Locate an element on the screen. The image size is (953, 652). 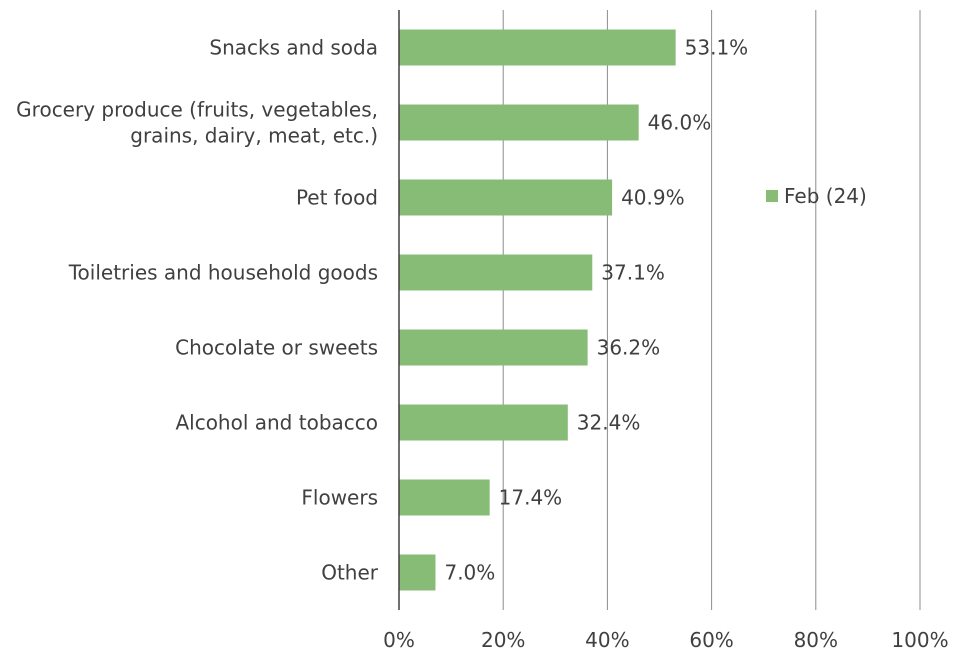
category-label: Alcohol and tobacco is located at coordinates (276, 423).